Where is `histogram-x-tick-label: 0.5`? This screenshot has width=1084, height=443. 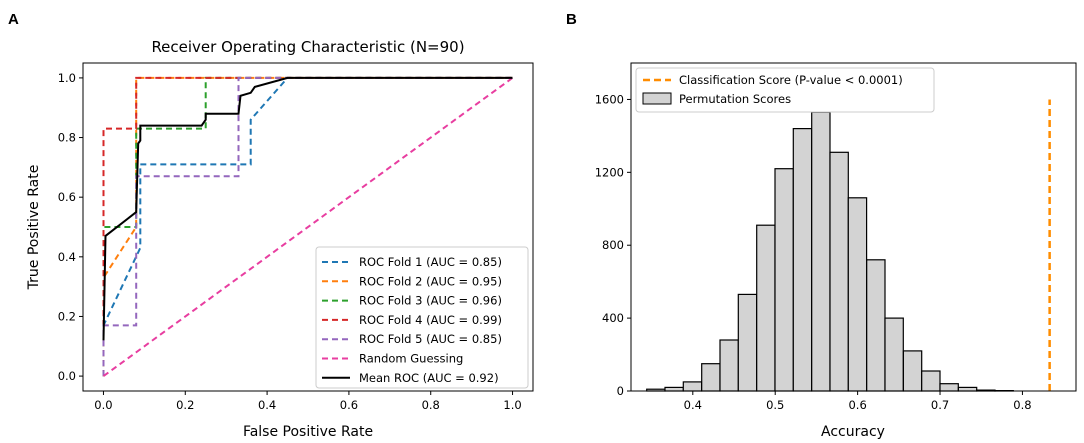 histogram-x-tick-label: 0.5 is located at coordinates (775, 405).